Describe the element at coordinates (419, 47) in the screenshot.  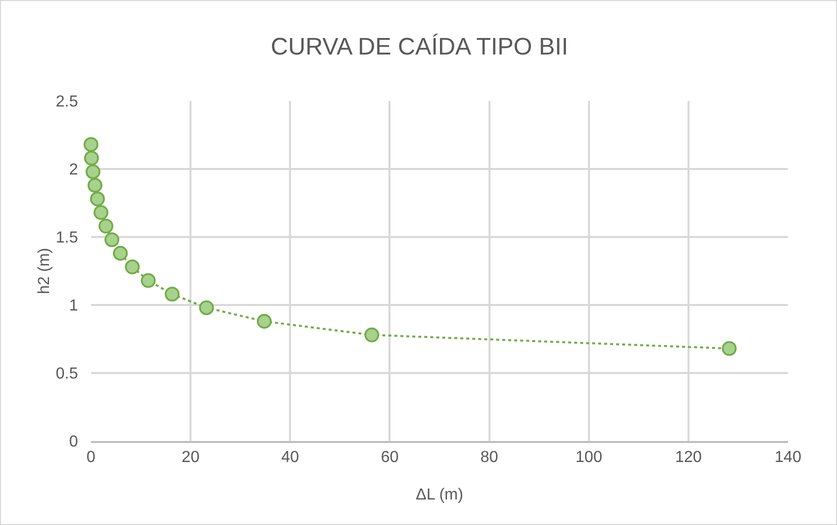
I see `chart-title: CURVA DE CAÍDA TIPO BII` at that location.